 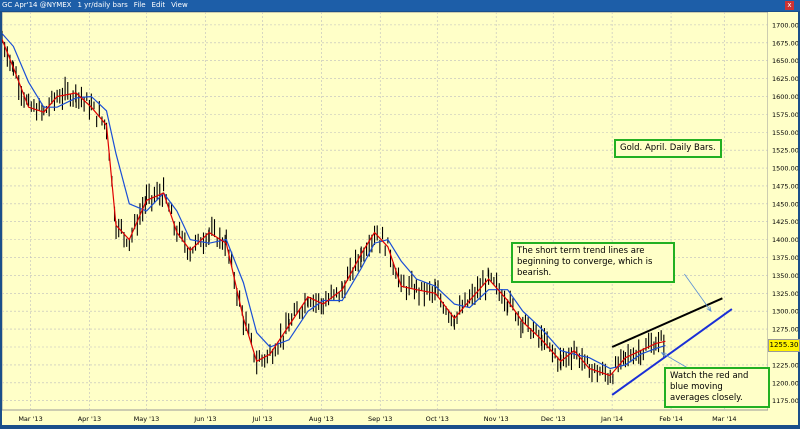 I want to click on annotation-arrow, so click(x=698, y=292).